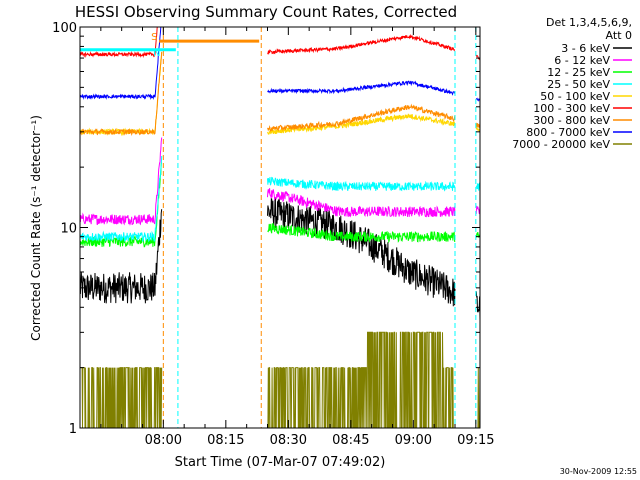  Describe the element at coordinates (571, 120) in the screenshot. I see `legend-label-6: 300 - 800 keV` at that location.